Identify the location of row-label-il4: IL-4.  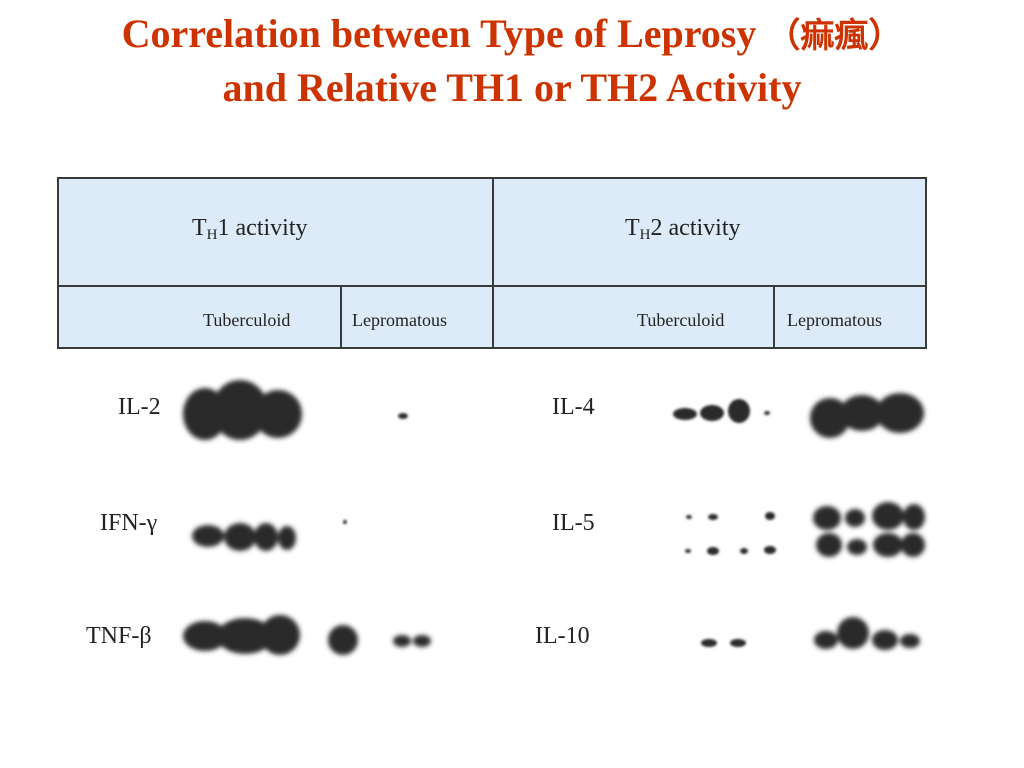
(573, 407).